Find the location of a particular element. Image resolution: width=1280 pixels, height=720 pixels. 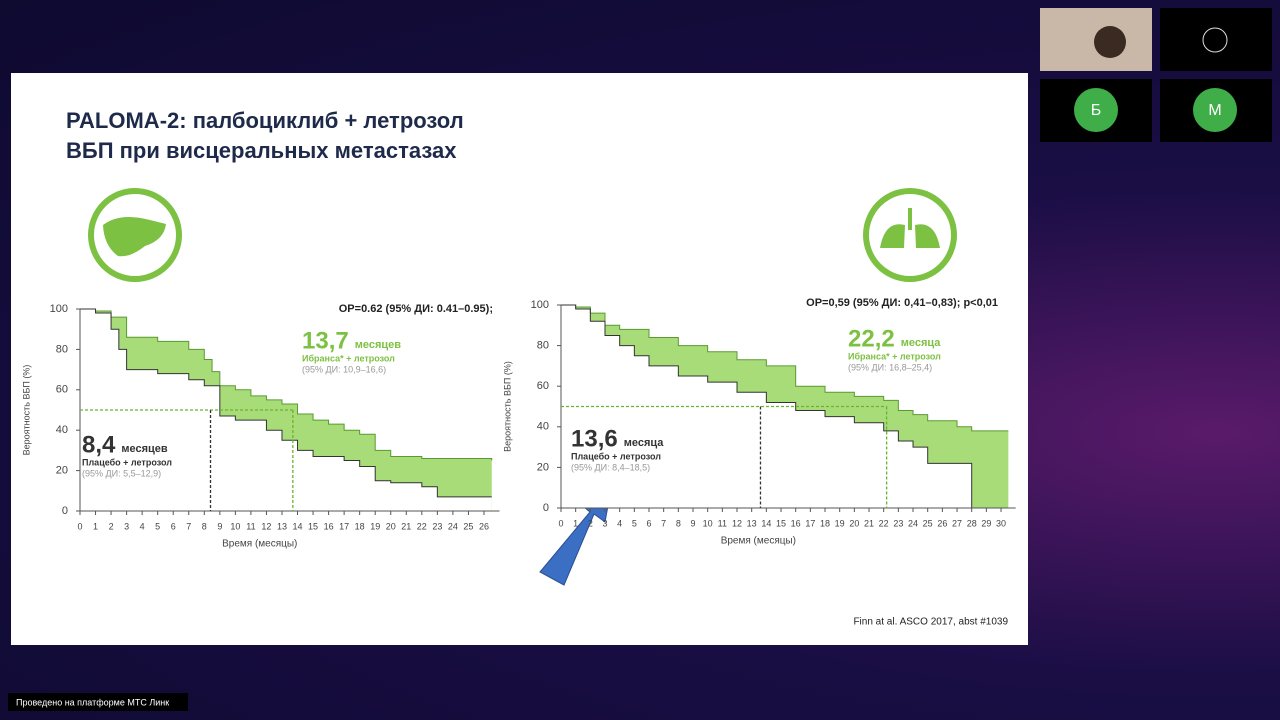

x-tick-label: 13 is located at coordinates (282, 526).